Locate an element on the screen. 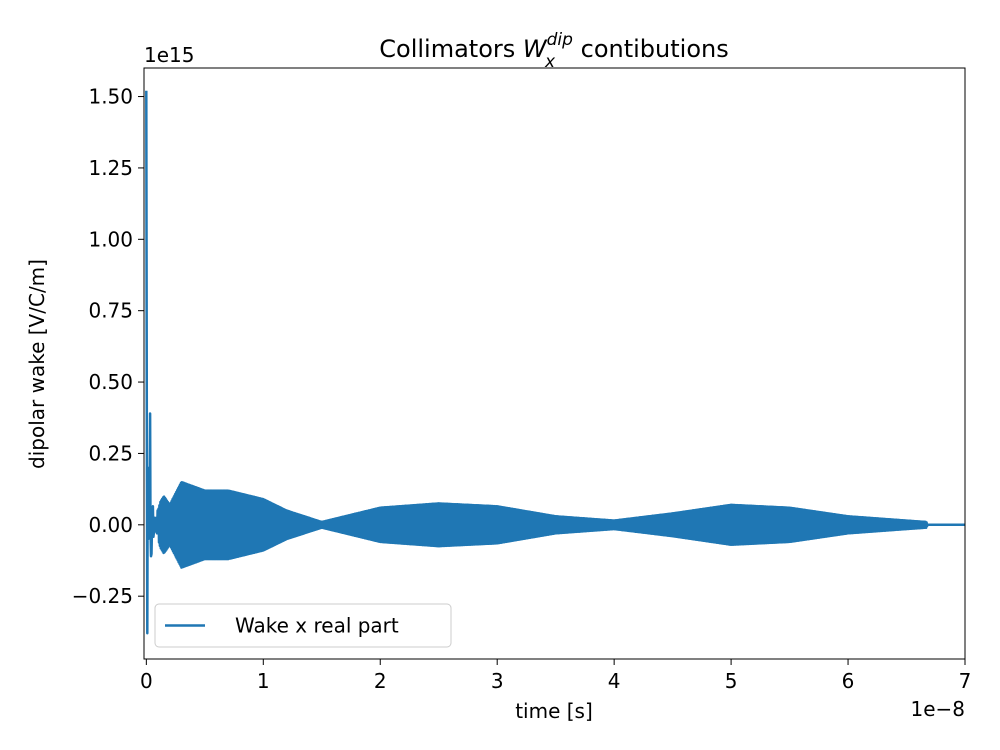 Image resolution: width=1000 pixels, height=750 pixels. chart-title-symbol: W is located at coordinates (535, 49).